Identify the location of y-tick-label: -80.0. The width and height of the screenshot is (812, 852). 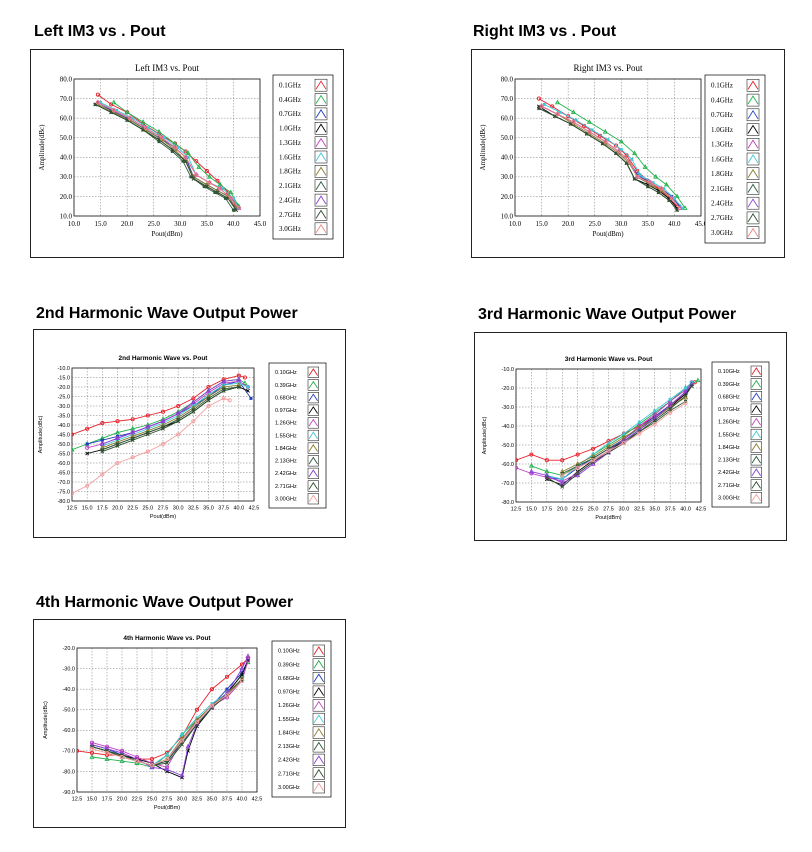
(63, 502).